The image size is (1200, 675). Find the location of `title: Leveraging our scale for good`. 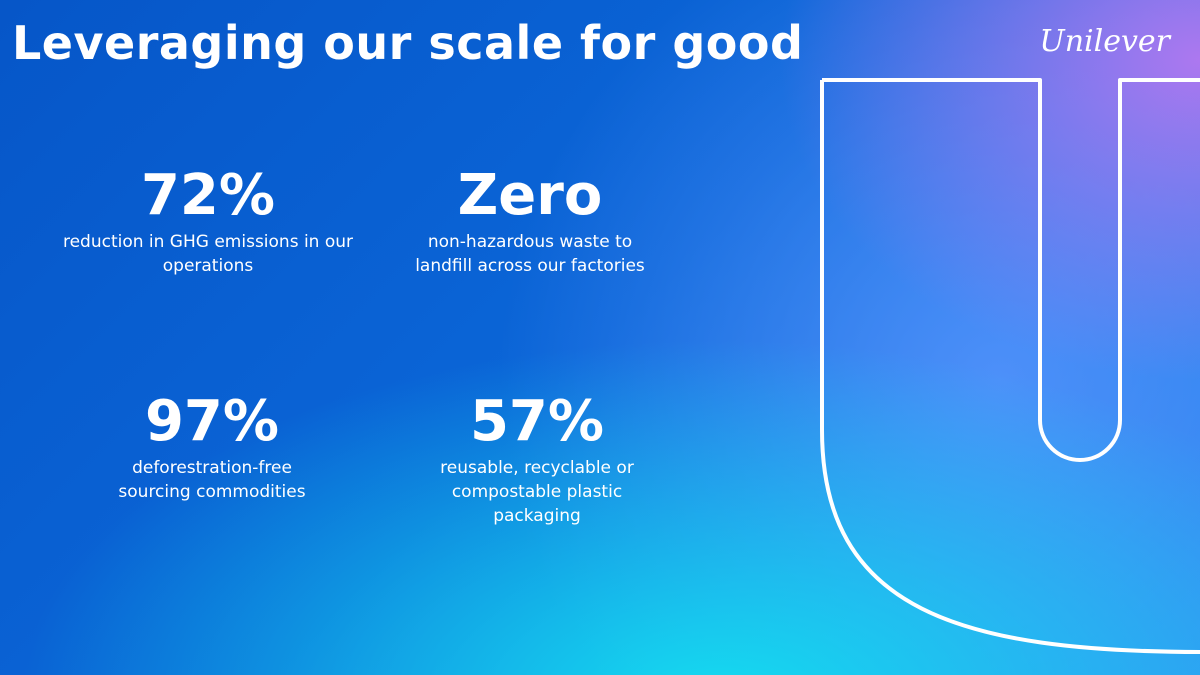

title: Leveraging our scale for good is located at coordinates (408, 43).